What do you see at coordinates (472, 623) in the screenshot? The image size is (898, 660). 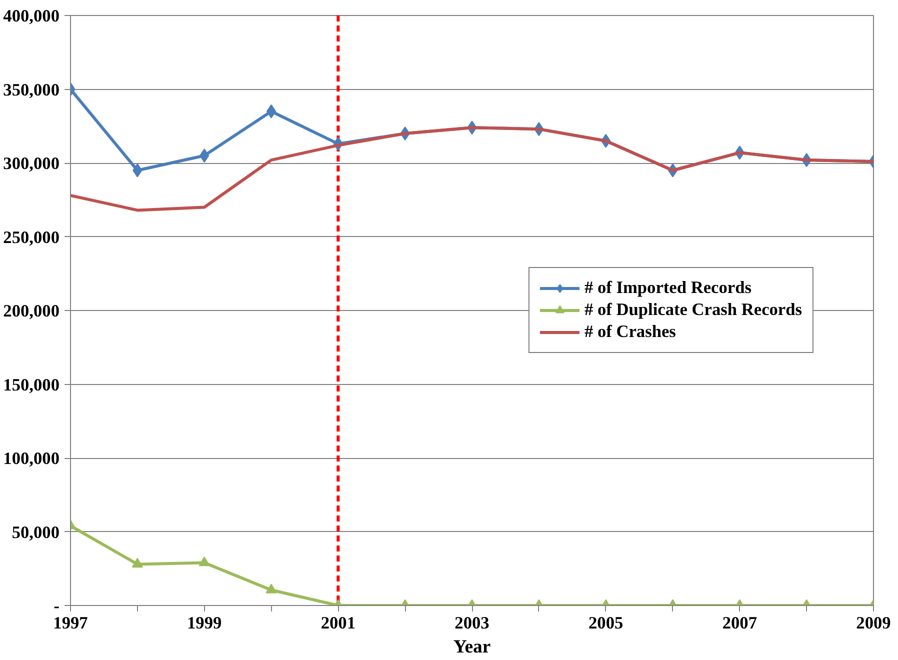 I see `x-tick-label: 2003` at bounding box center [472, 623].